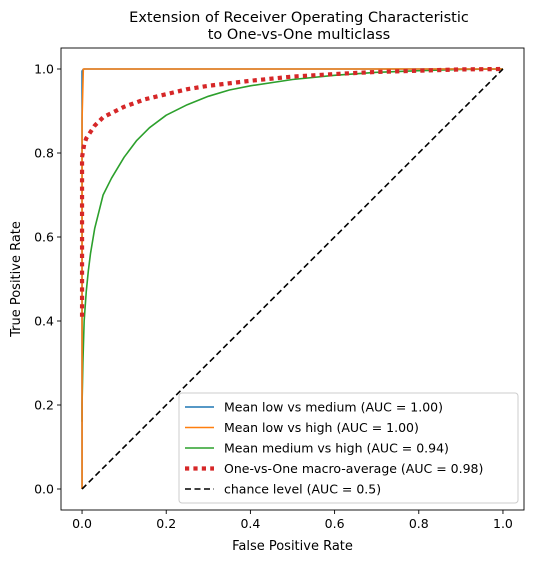 This screenshot has height=563, width=533. I want to click on legend-label-4: chance level (AUC = 0.5), so click(302, 489).